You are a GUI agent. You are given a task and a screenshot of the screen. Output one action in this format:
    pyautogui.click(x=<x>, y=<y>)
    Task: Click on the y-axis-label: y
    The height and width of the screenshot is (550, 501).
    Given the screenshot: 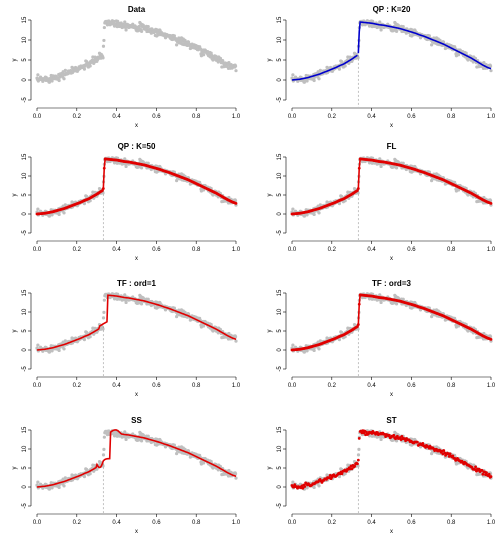 What is the action you would take?
    pyautogui.click(x=15, y=331)
    